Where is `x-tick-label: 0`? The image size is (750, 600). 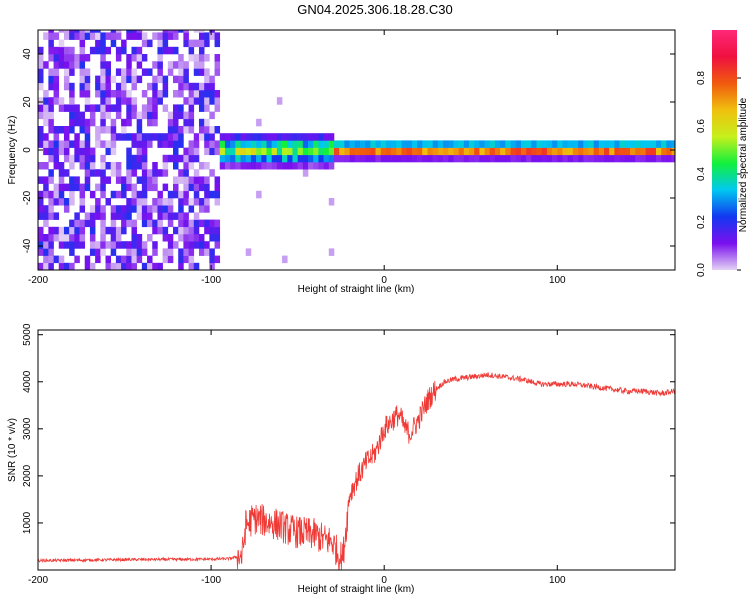 x-tick-label: 0 is located at coordinates (384, 580).